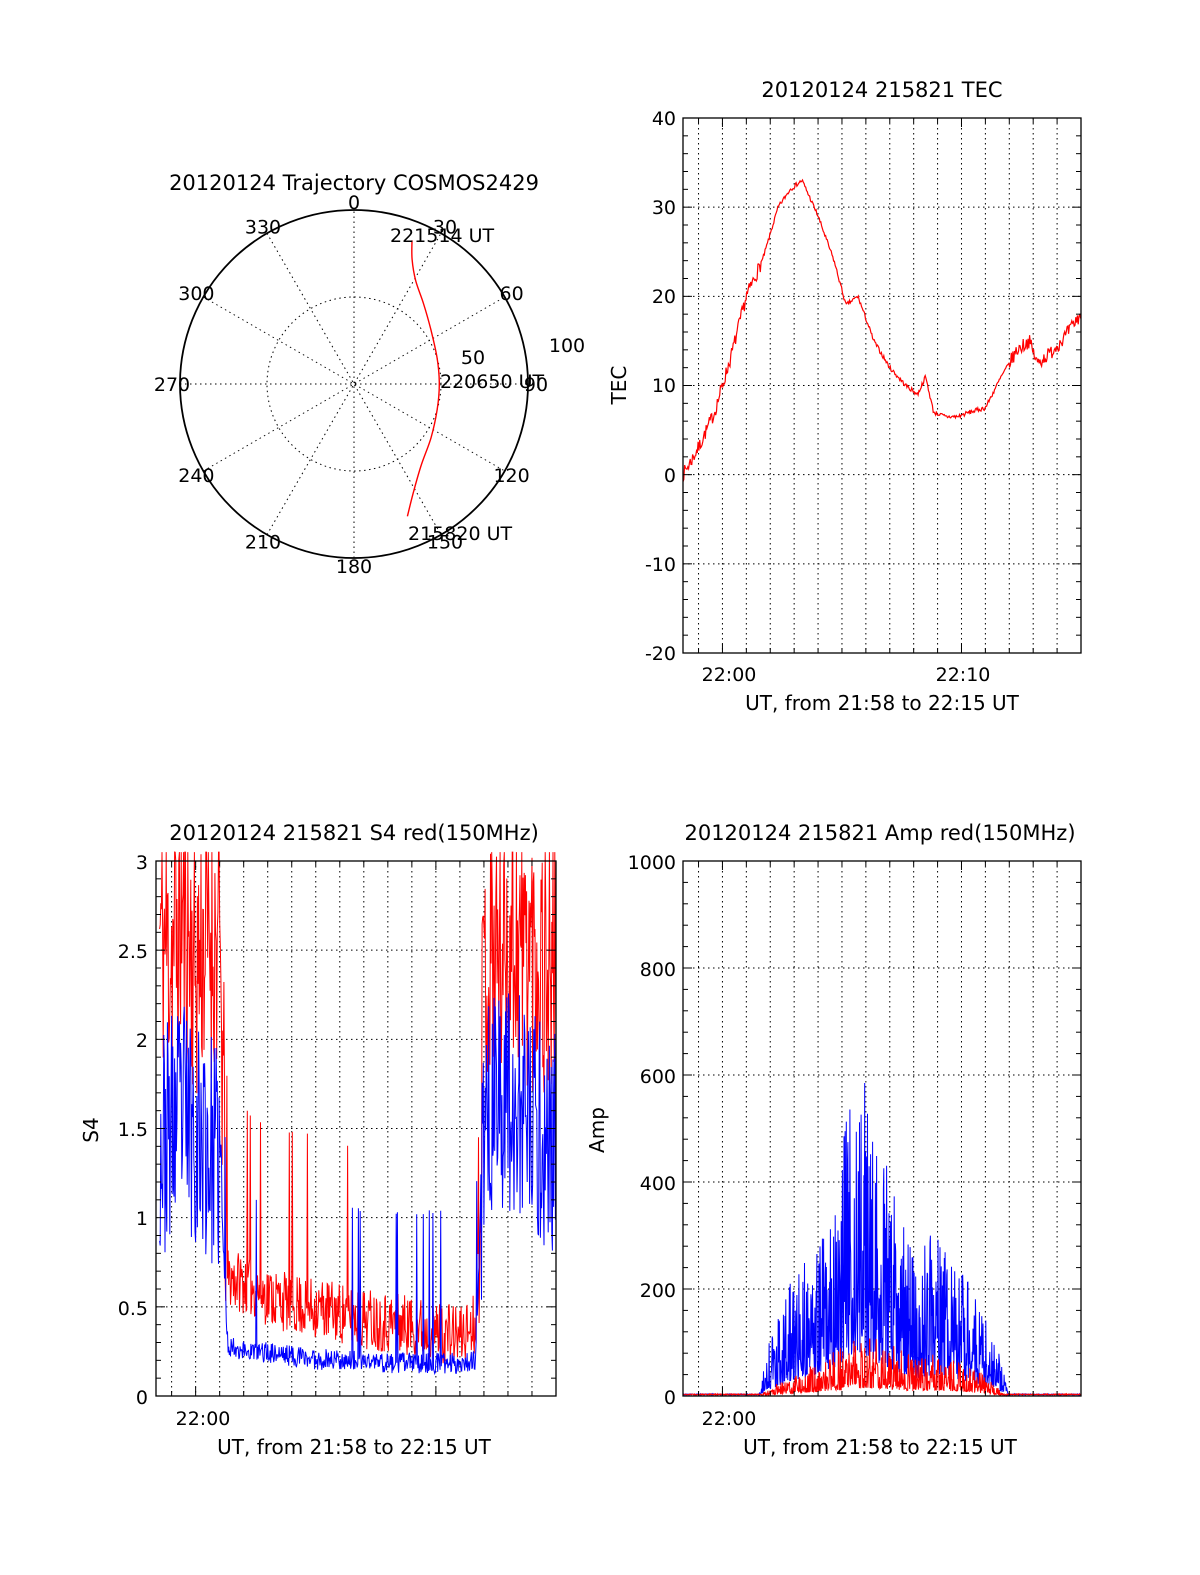 Image resolution: width=1200 pixels, height=1575 pixels. Describe the element at coordinates (658, 1077) in the screenshot. I see `amp-ytick-600: 600` at that location.